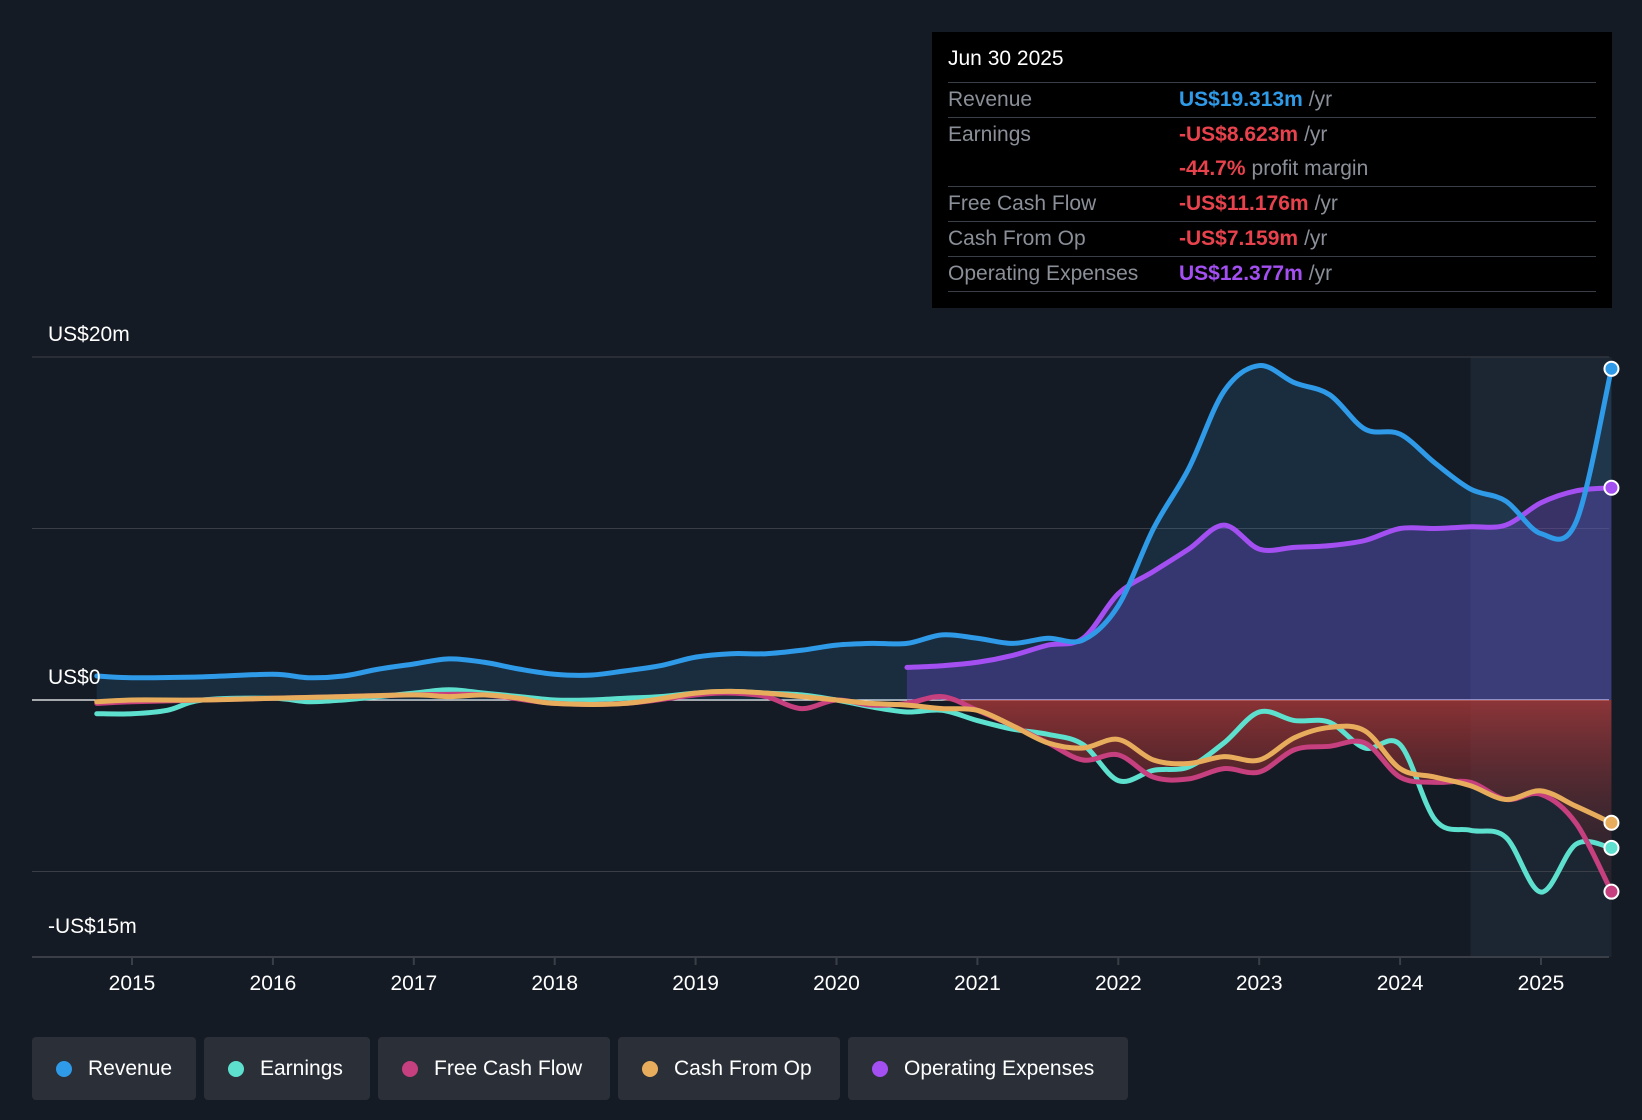 This screenshot has height=1120, width=1642. Describe the element at coordinates (1043, 273) in the screenshot. I see `tooltip-label: Operating Expenses` at that location.